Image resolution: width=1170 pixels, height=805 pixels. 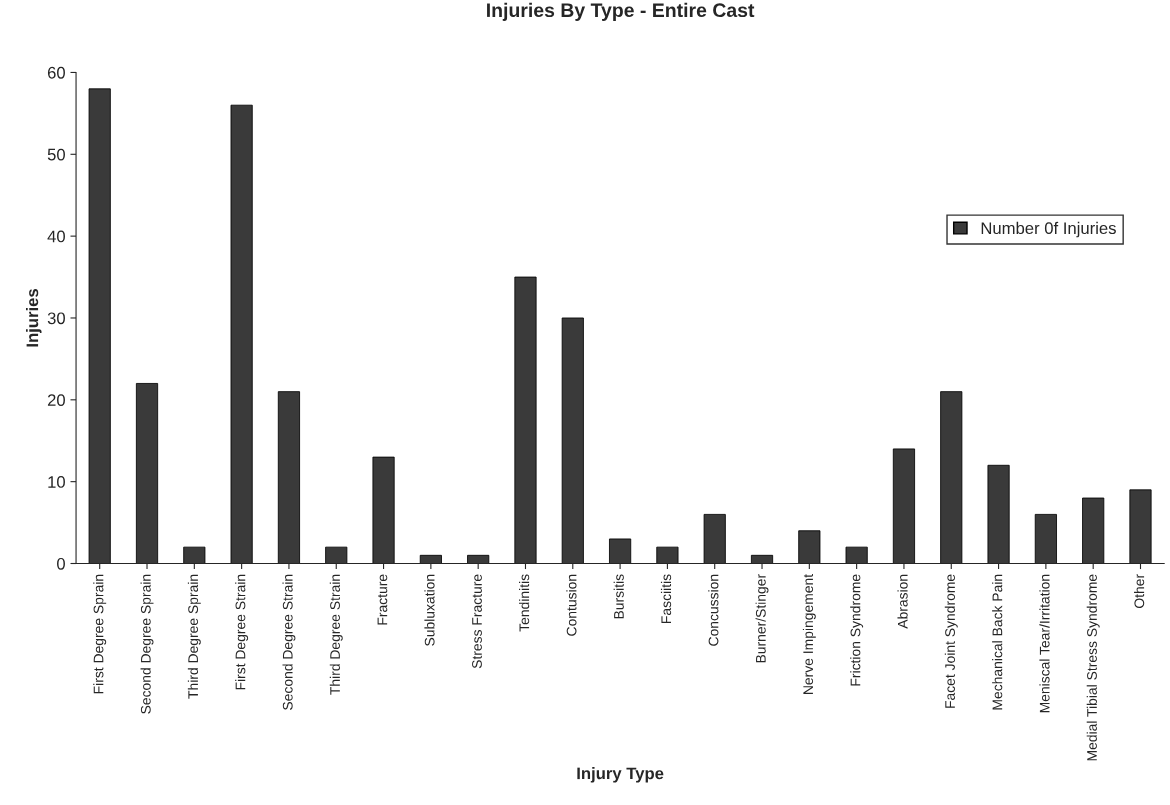 I want to click on y-tick-label: 30, so click(x=56, y=318).